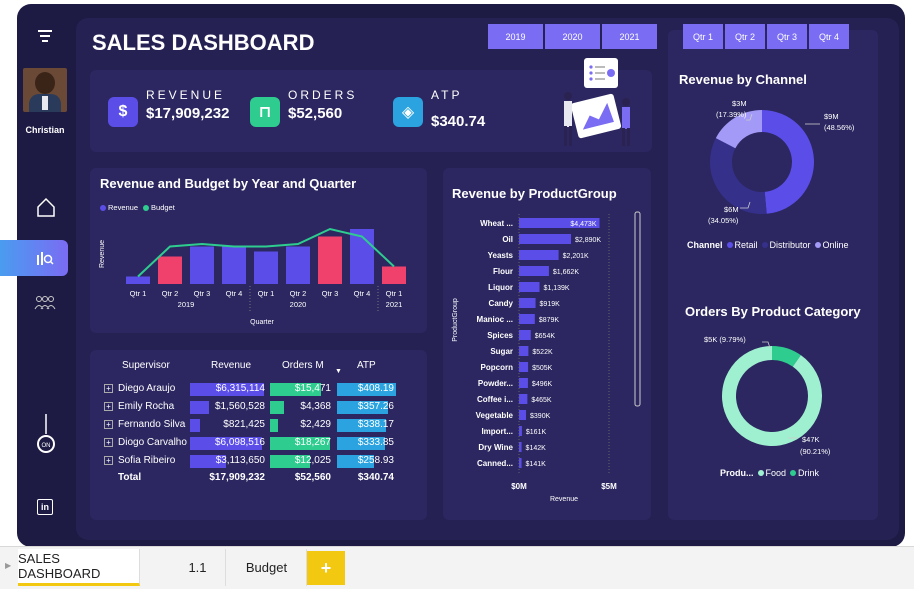 The image size is (914, 589). Describe the element at coordinates (338, 371) in the screenshot. I see `sort-desc-icon: ▼` at that location.